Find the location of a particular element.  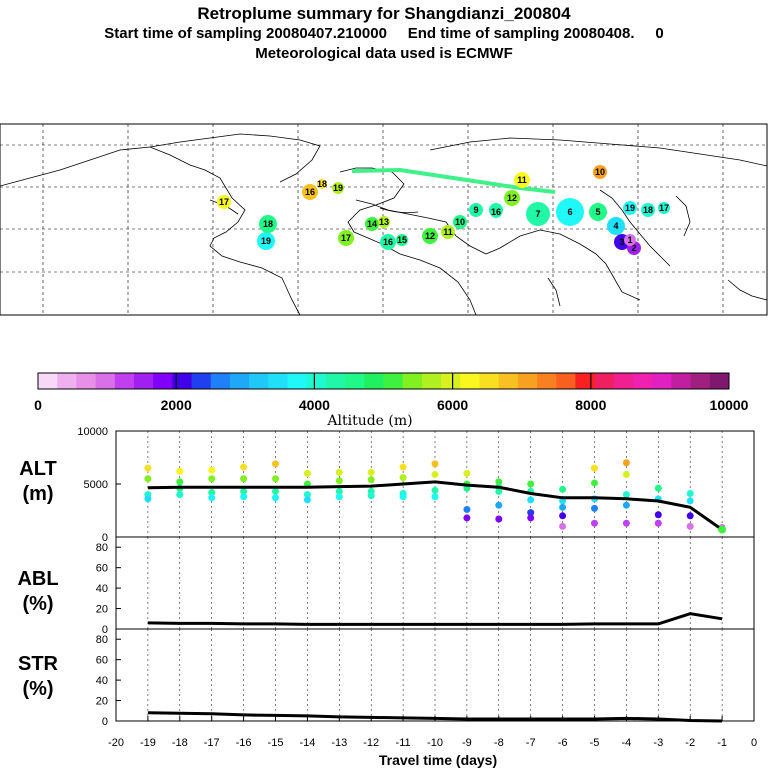

plume-day-label: 12 is located at coordinates (430, 236).